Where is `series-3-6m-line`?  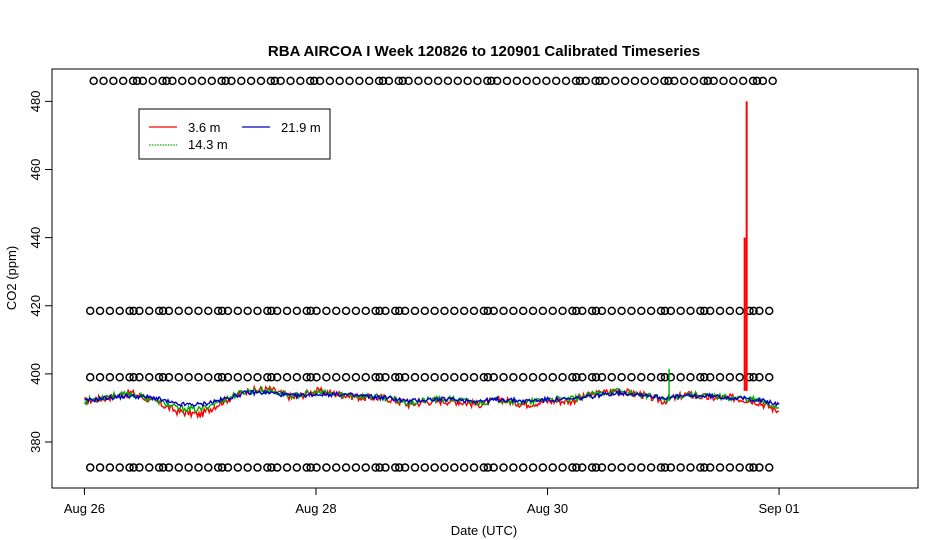
series-3-6m-line is located at coordinates (432, 402).